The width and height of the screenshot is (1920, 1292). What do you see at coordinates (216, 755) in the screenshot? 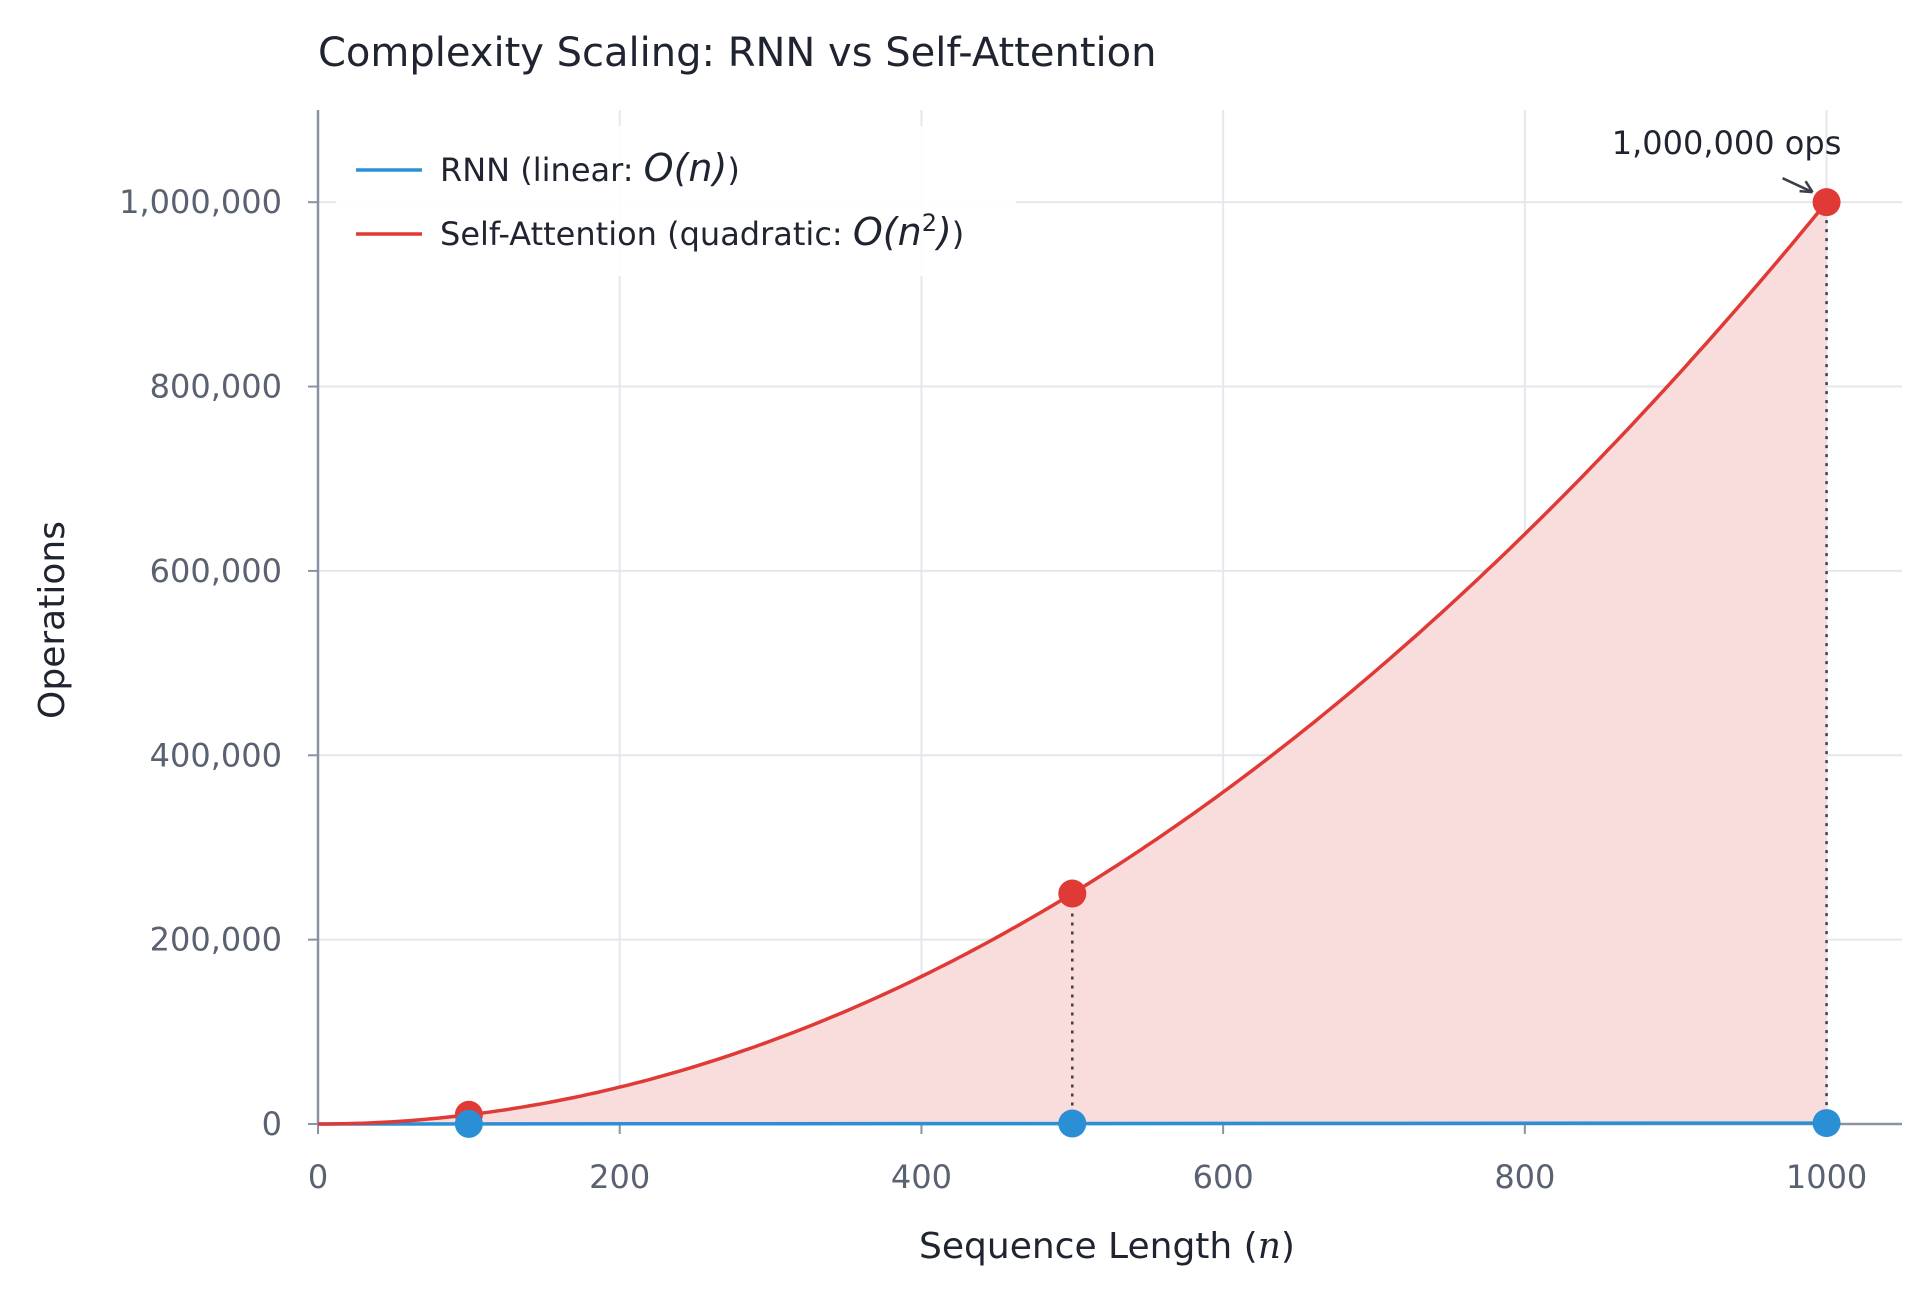
I see `y-tick-label: 400,000` at bounding box center [216, 755].